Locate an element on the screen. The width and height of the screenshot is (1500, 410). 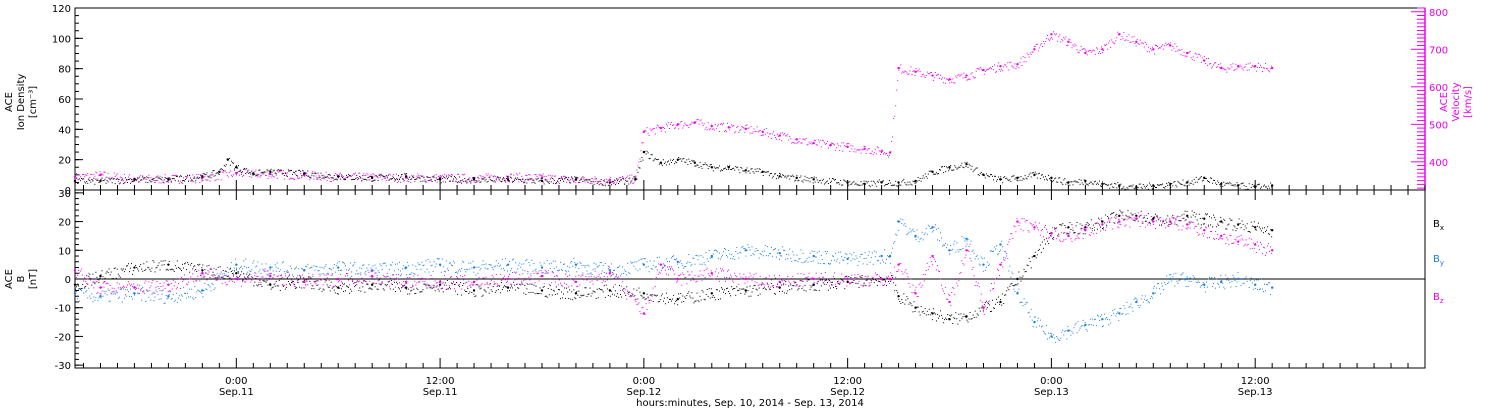
bz-series-point is located at coordinates (304, 282).